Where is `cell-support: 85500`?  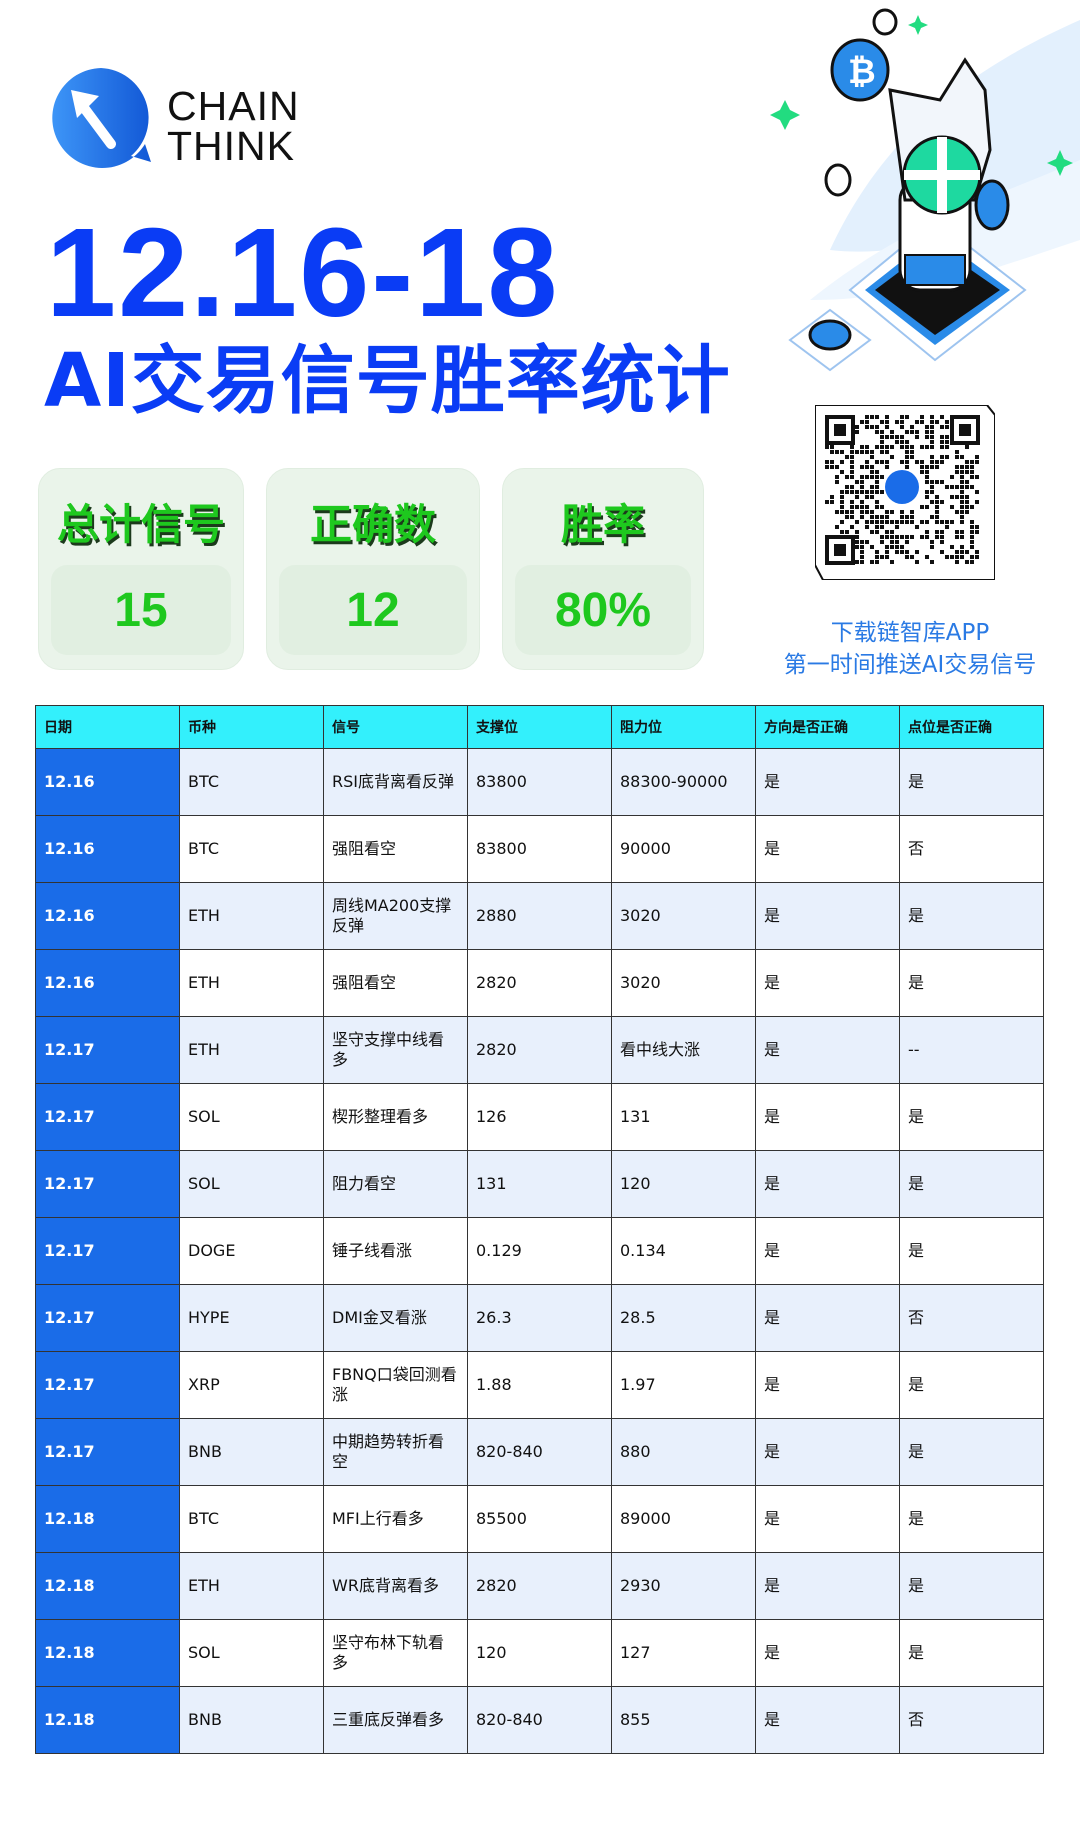
cell-support: 85500 is located at coordinates (539, 1519).